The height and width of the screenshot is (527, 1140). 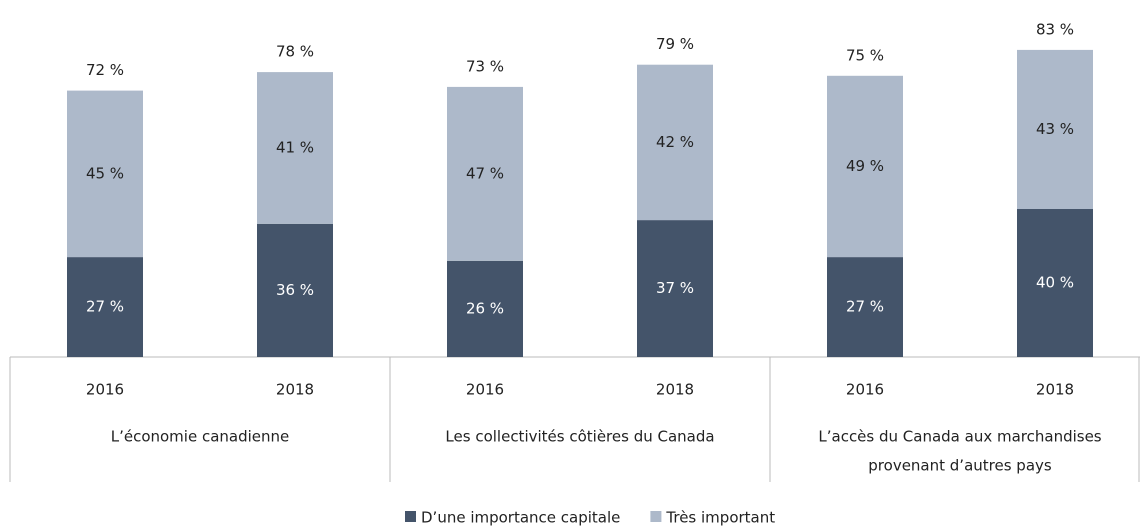 I want to click on value-label: 40 %, so click(x=1055, y=283).